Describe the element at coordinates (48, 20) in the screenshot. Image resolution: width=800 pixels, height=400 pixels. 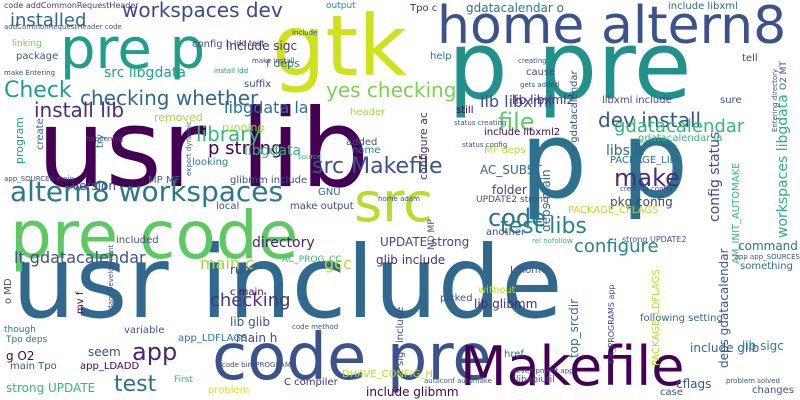
I see `cloud-word: installed` at that location.